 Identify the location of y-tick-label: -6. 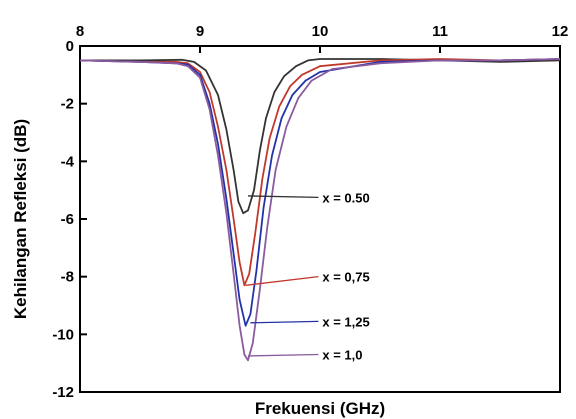
(67, 219).